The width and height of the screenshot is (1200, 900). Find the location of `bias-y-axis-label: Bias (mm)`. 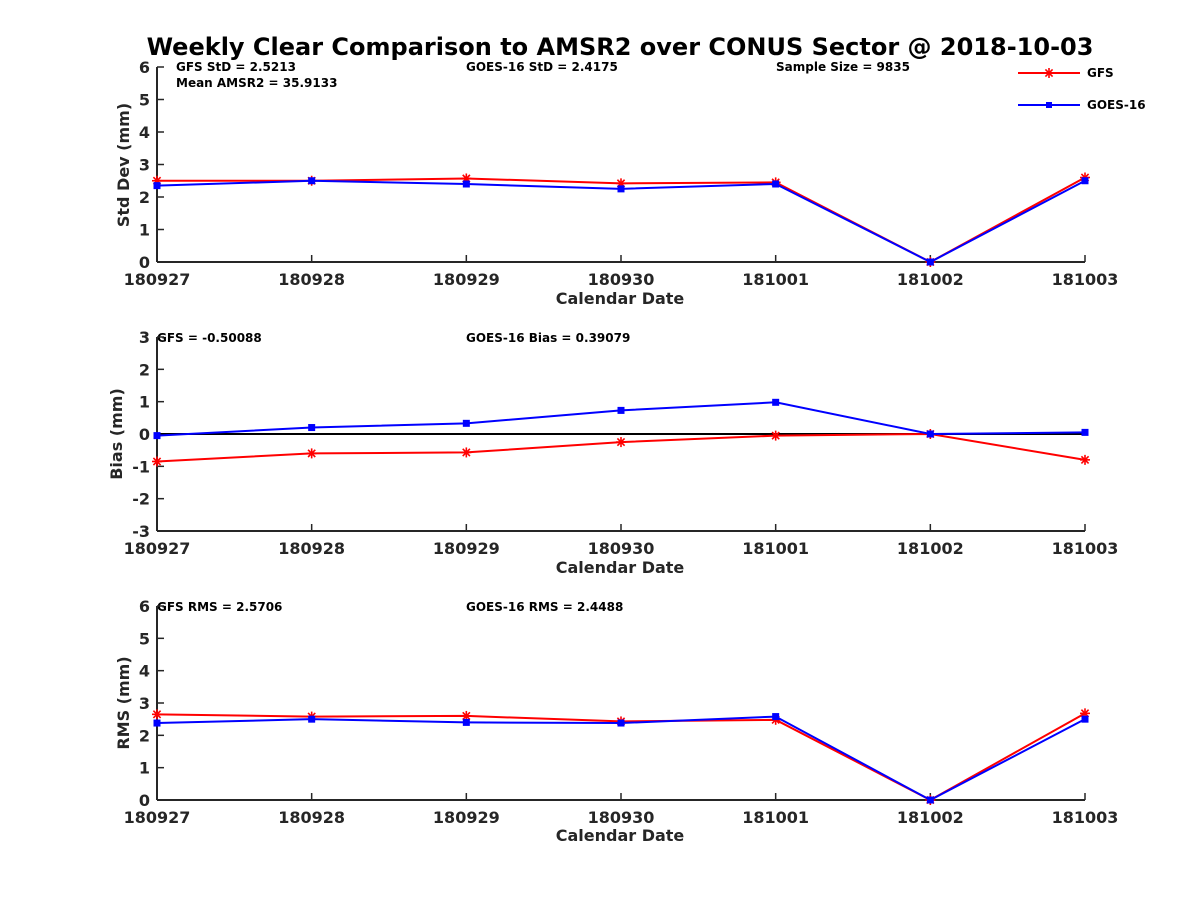

bias-y-axis-label: Bias (mm) is located at coordinates (116, 434).